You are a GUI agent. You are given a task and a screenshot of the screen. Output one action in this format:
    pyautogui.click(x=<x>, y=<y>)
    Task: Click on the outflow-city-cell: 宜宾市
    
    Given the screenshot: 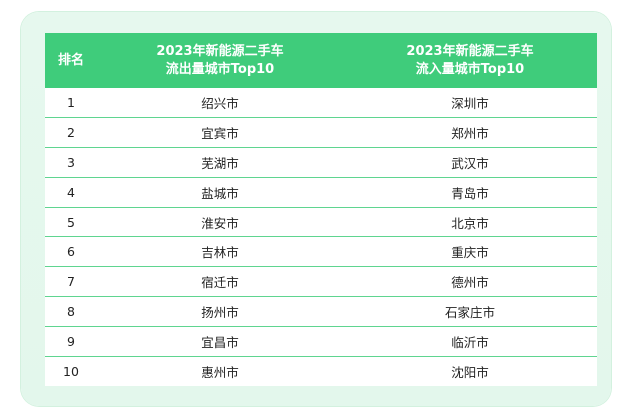 What is the action you would take?
    pyautogui.click(x=220, y=133)
    